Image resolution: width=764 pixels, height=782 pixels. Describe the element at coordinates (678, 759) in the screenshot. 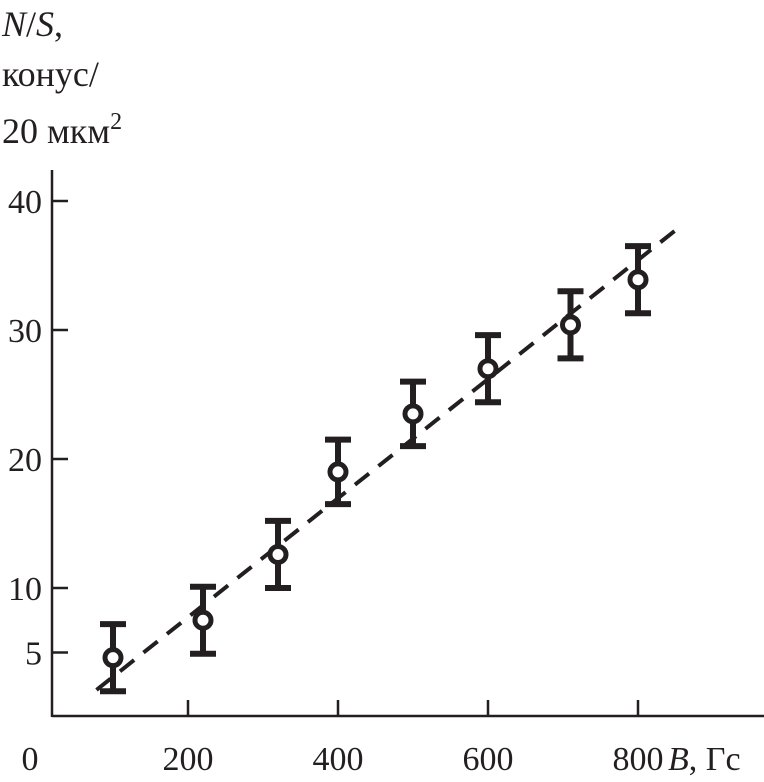

I see `x-axis-label-var: B` at that location.